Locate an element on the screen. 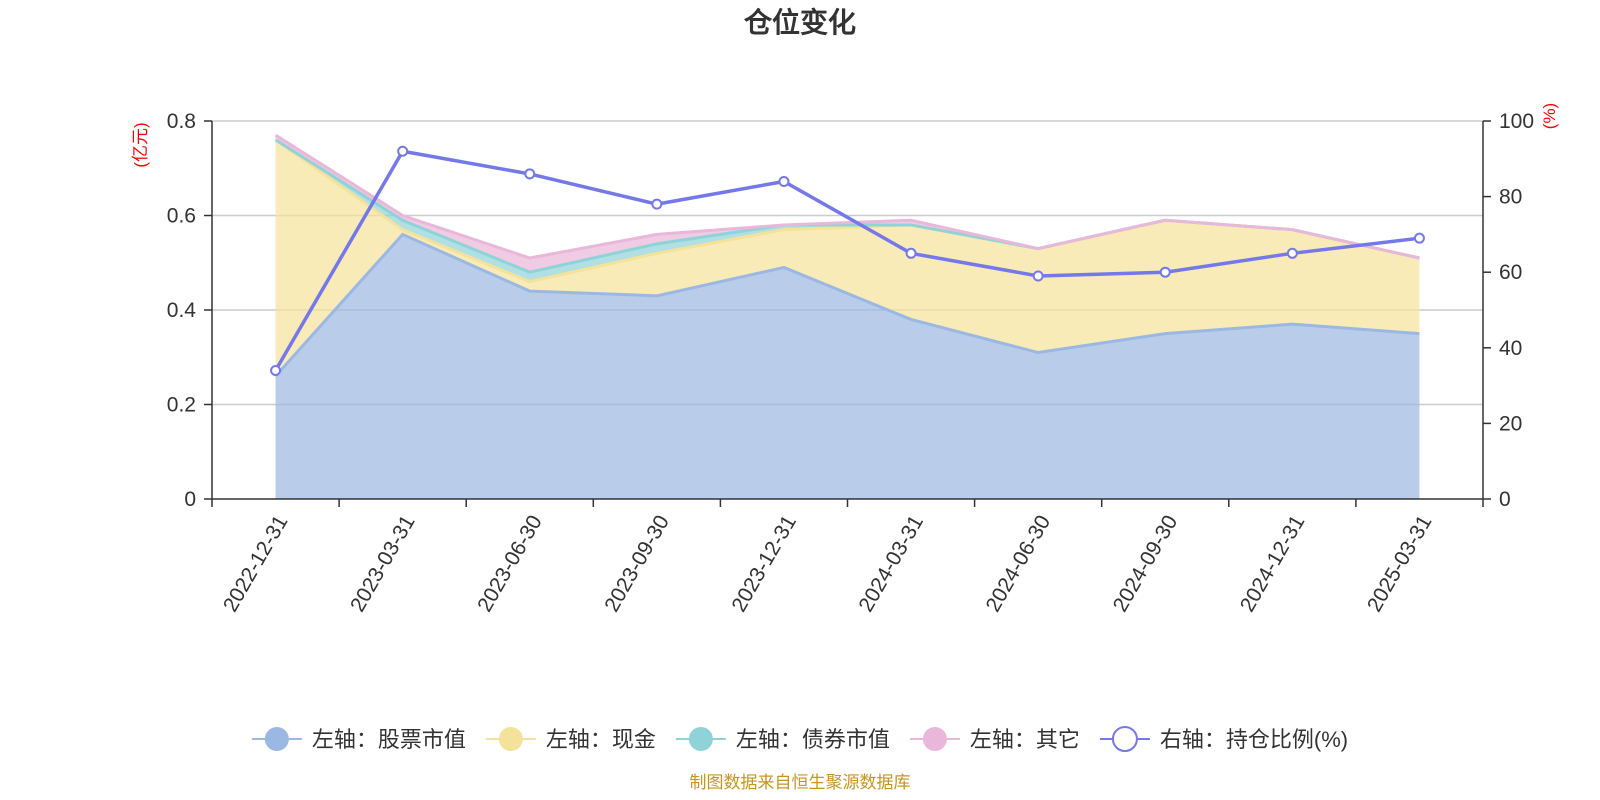 The image size is (1600, 800). right-axis-tick-label: 80 is located at coordinates (1510, 197).